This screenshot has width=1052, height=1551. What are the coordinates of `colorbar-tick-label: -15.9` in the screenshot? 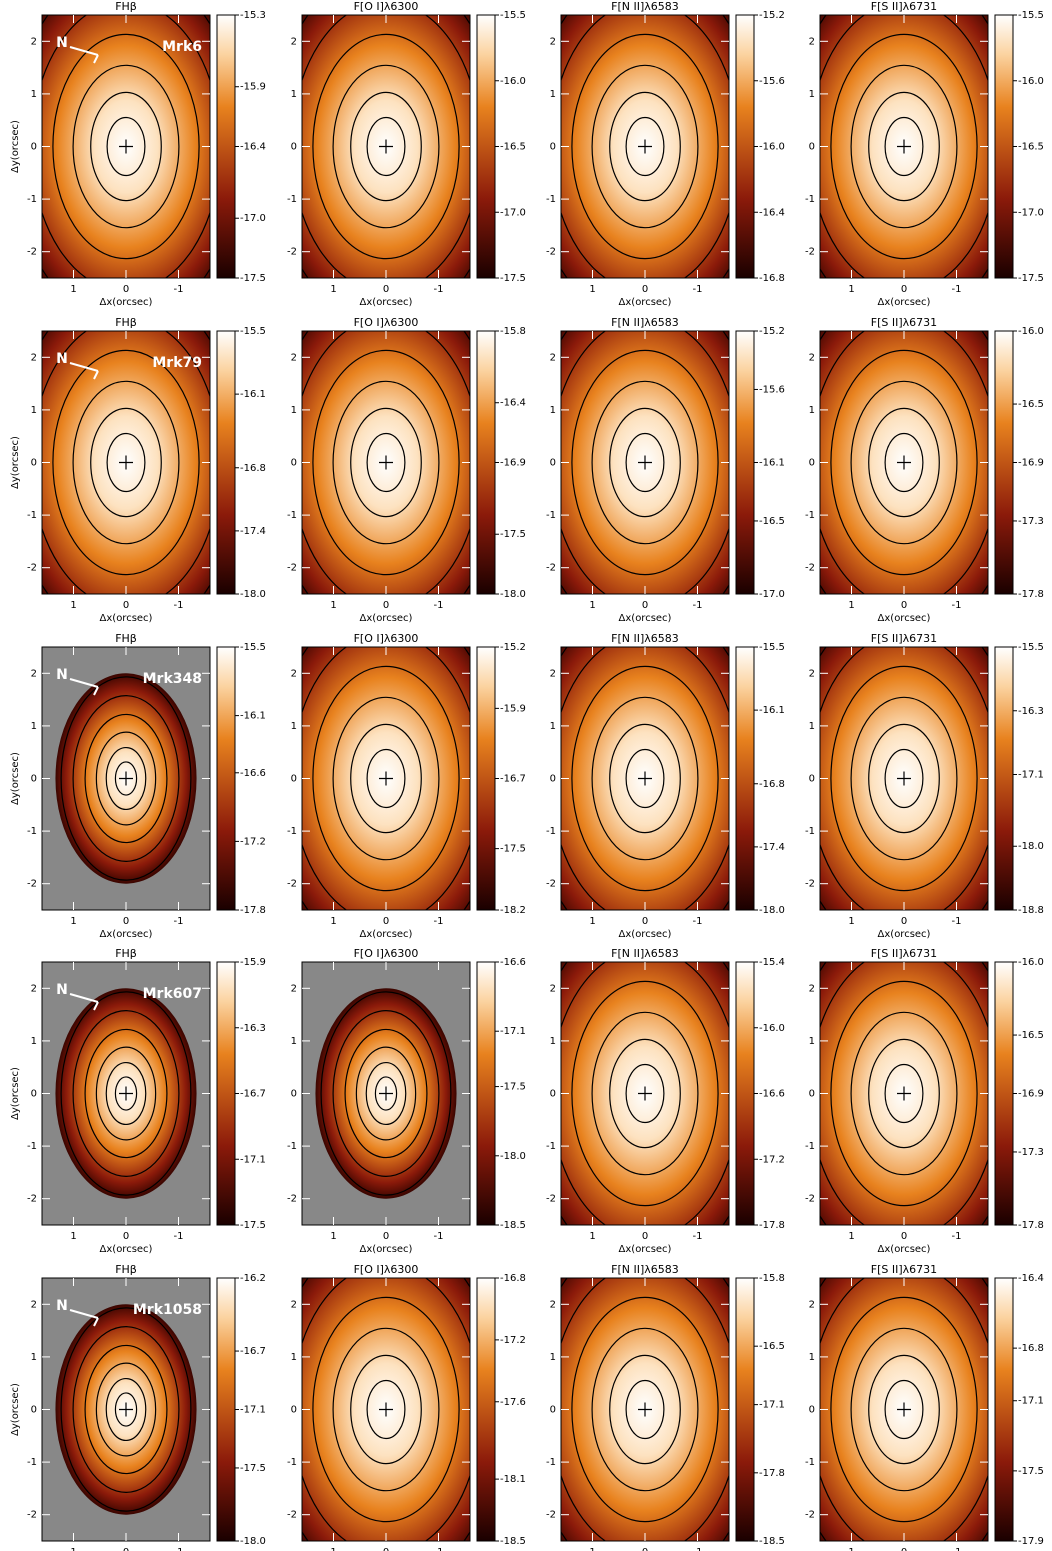 It's located at (513, 708).